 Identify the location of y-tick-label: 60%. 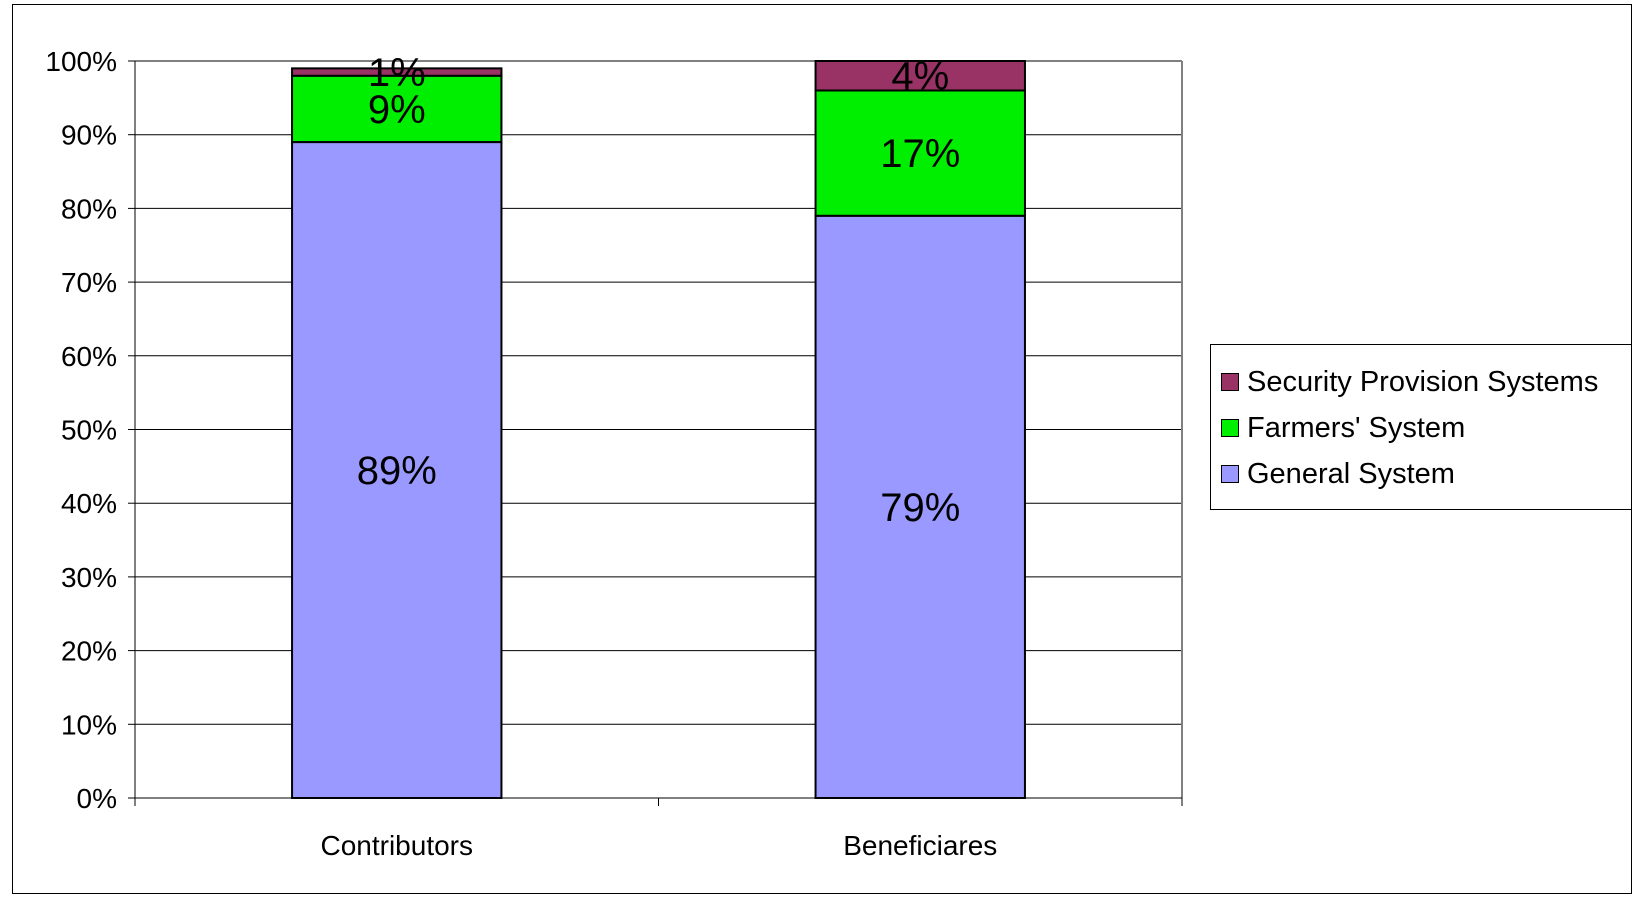
(89, 356).